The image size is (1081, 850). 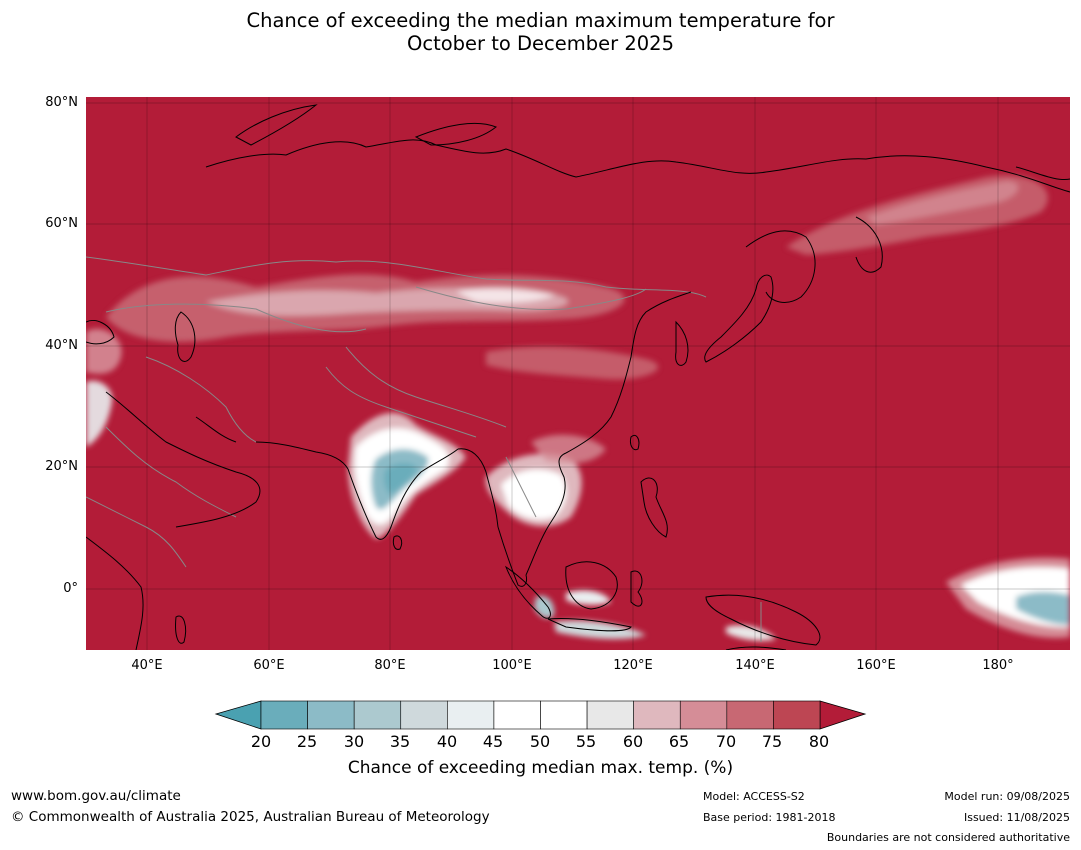 What do you see at coordinates (527, 592) in the screenshot?
I see `coast-sumatra` at bounding box center [527, 592].